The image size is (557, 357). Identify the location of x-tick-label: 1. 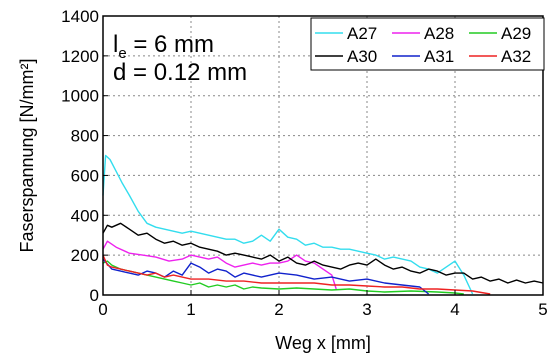
(190, 309).